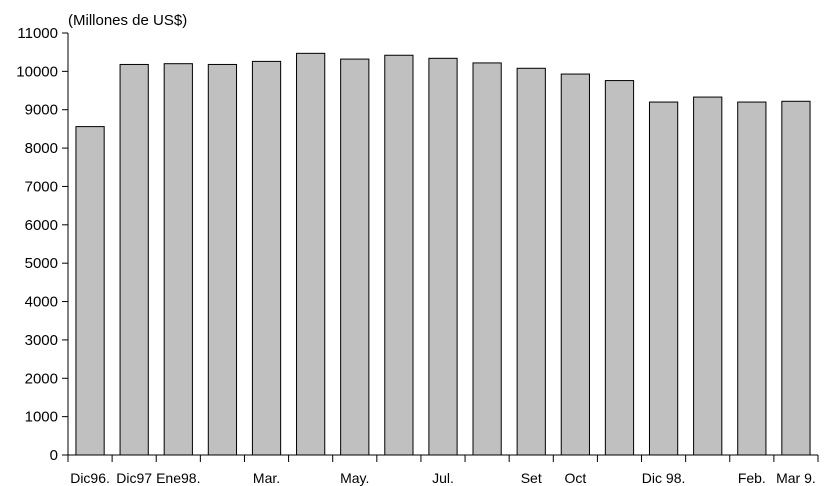 The height and width of the screenshot is (486, 829). Describe the element at coordinates (127, 20) in the screenshot. I see `unit-label: (Millones de US$)` at that location.